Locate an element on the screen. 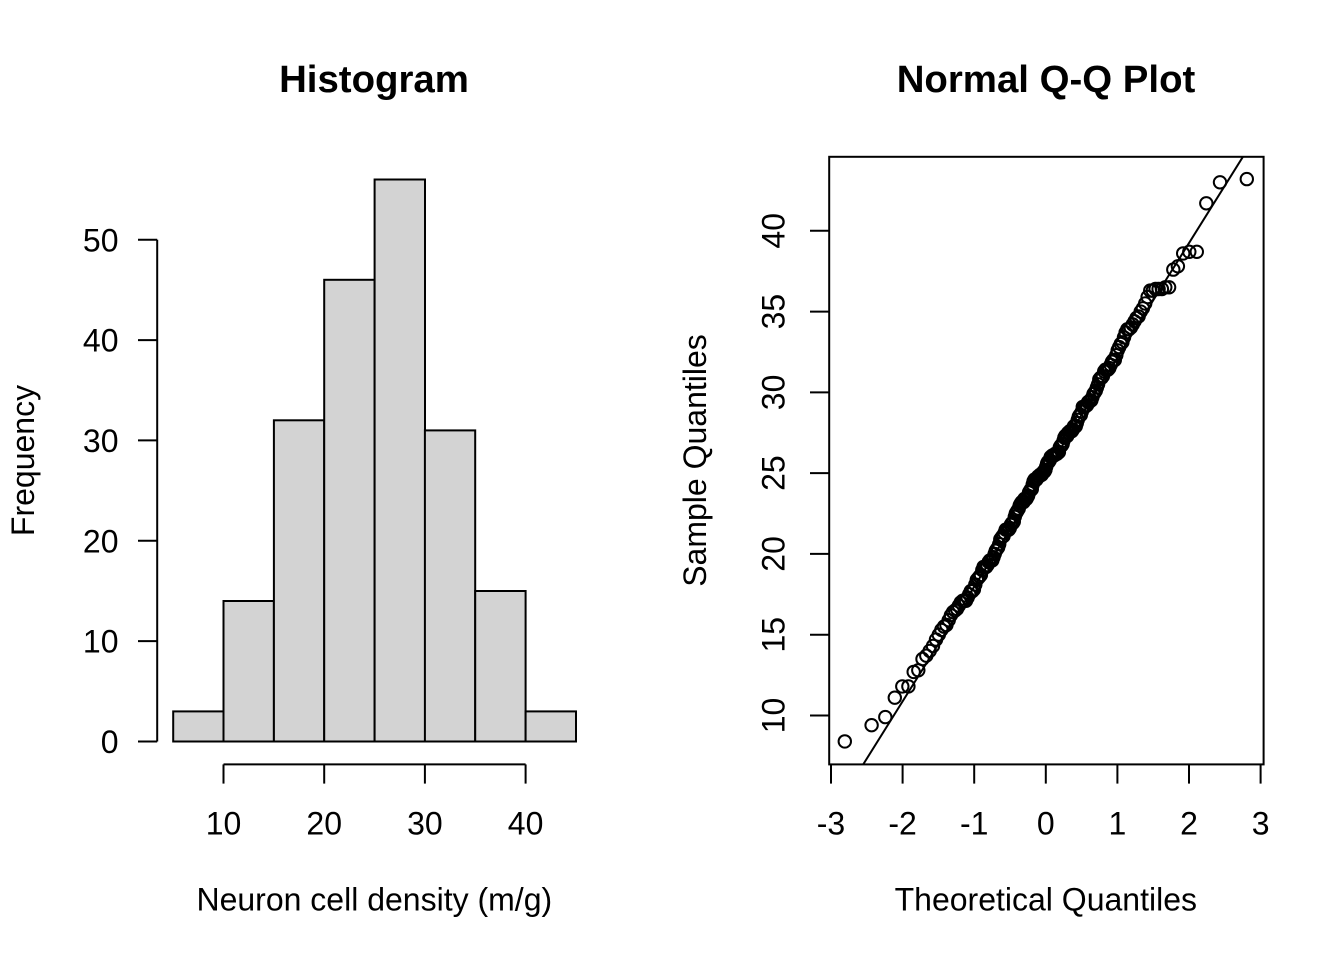 This screenshot has width=1344, height=960. svg-text: 3 is located at coordinates (1261, 824).